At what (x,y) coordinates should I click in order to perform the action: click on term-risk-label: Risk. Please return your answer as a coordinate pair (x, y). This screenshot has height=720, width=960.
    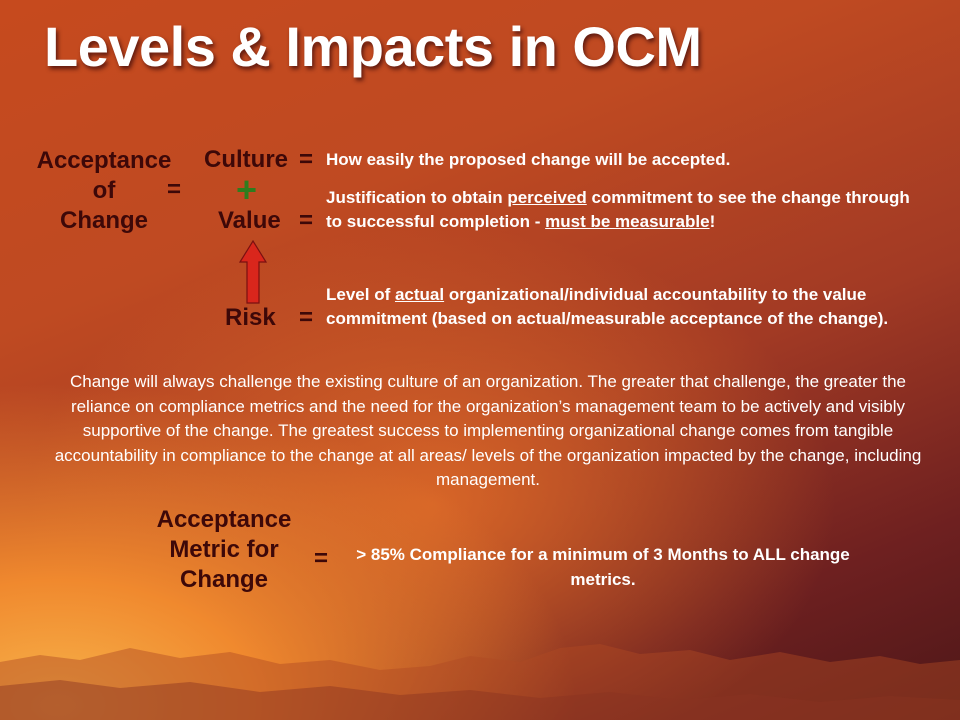
    Looking at the image, I should click on (250, 317).